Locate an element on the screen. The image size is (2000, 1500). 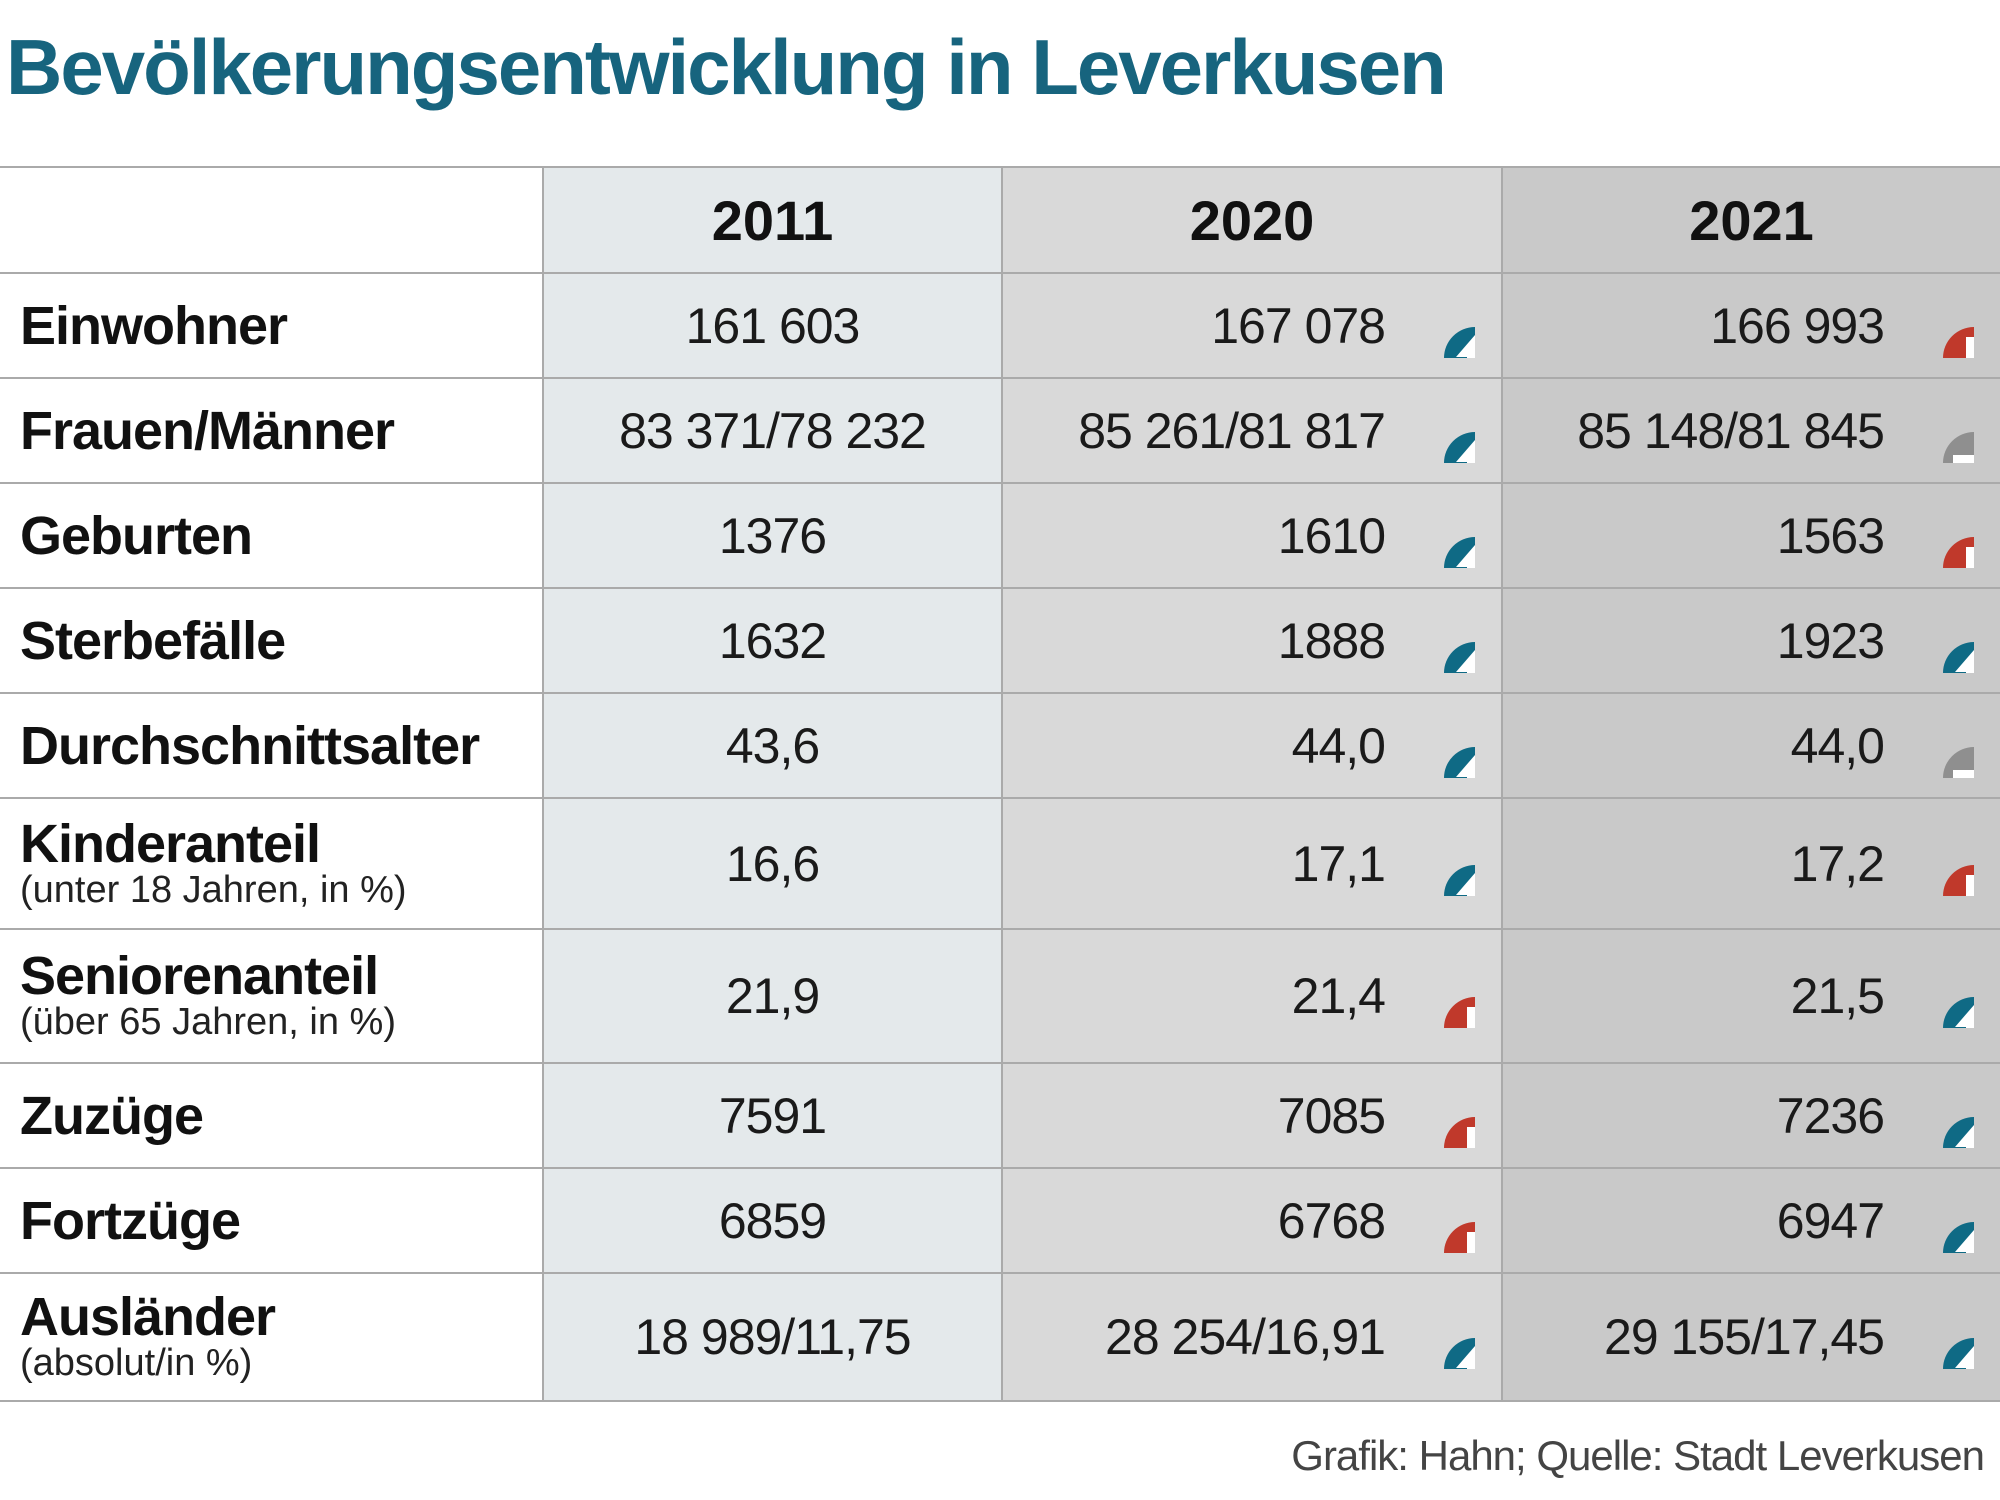
value-cell: 166 993 is located at coordinates (1750, 324).